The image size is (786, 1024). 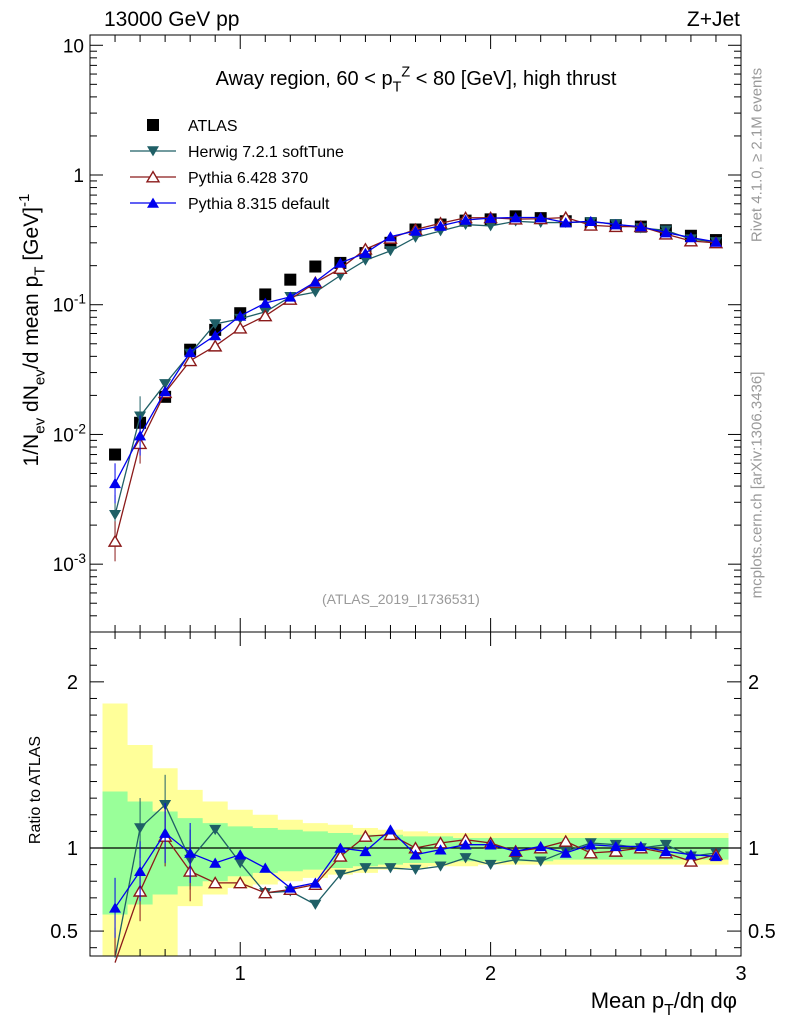 What do you see at coordinates (73, 46) in the screenshot?
I see `main-y-tick-label: 10` at bounding box center [73, 46].